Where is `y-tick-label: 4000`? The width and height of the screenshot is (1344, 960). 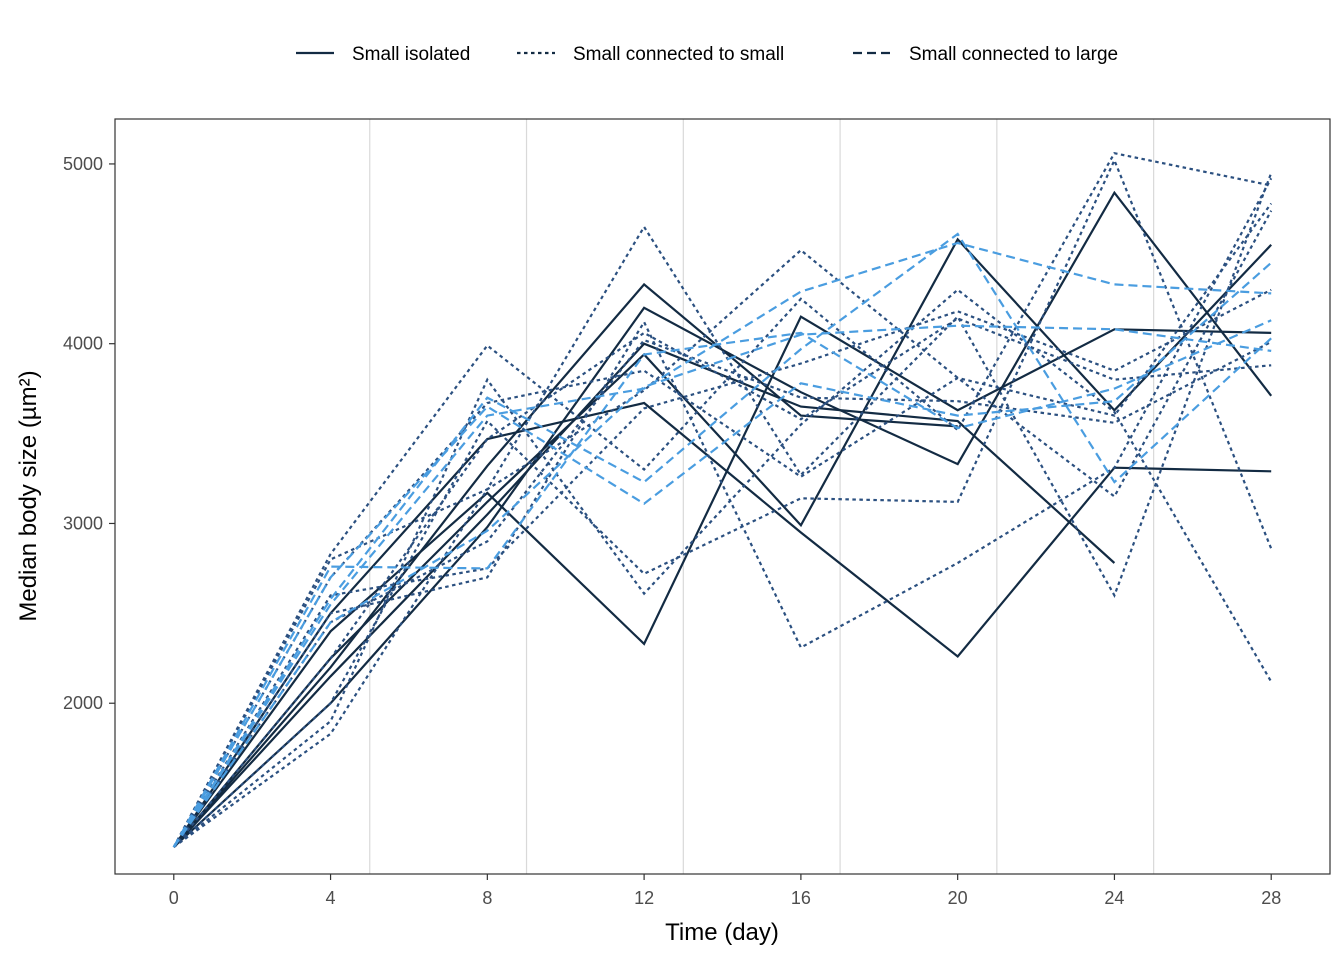
y-tick-label: 4000 is located at coordinates (83, 344).